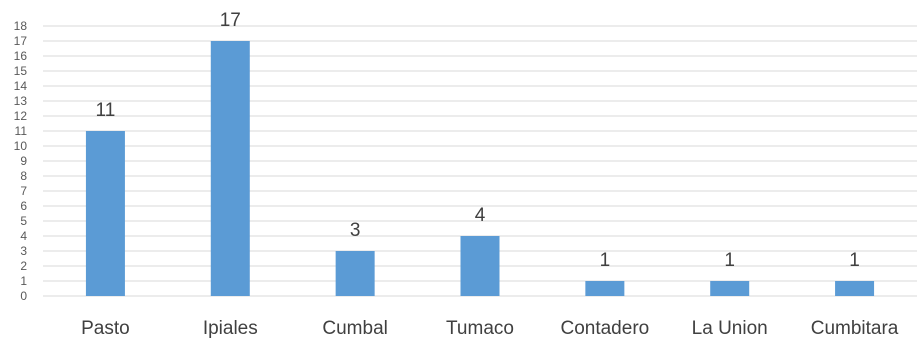 The width and height of the screenshot is (919, 341). Describe the element at coordinates (23, 206) in the screenshot. I see `y-tick-label-6: 6` at that location.